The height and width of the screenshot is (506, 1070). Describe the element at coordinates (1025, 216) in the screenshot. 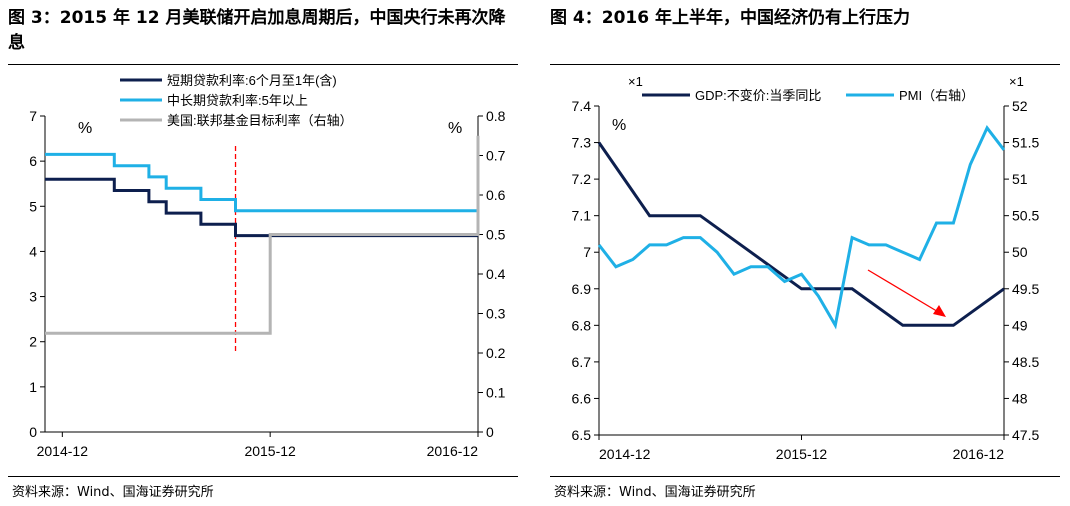

I see `y-right-tick-label: 50.5` at that location.